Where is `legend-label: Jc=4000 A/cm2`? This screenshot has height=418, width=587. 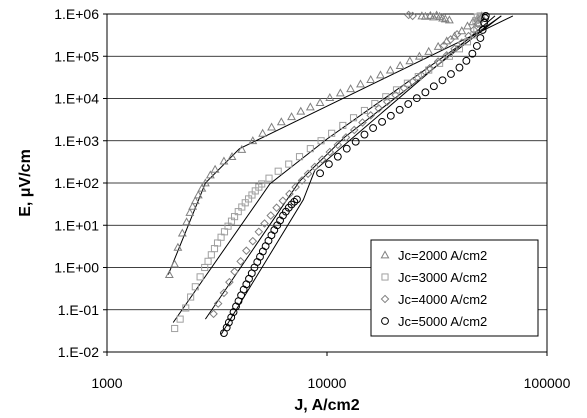 legend-label: Jc=4000 A/cm2 is located at coordinates (442, 299).